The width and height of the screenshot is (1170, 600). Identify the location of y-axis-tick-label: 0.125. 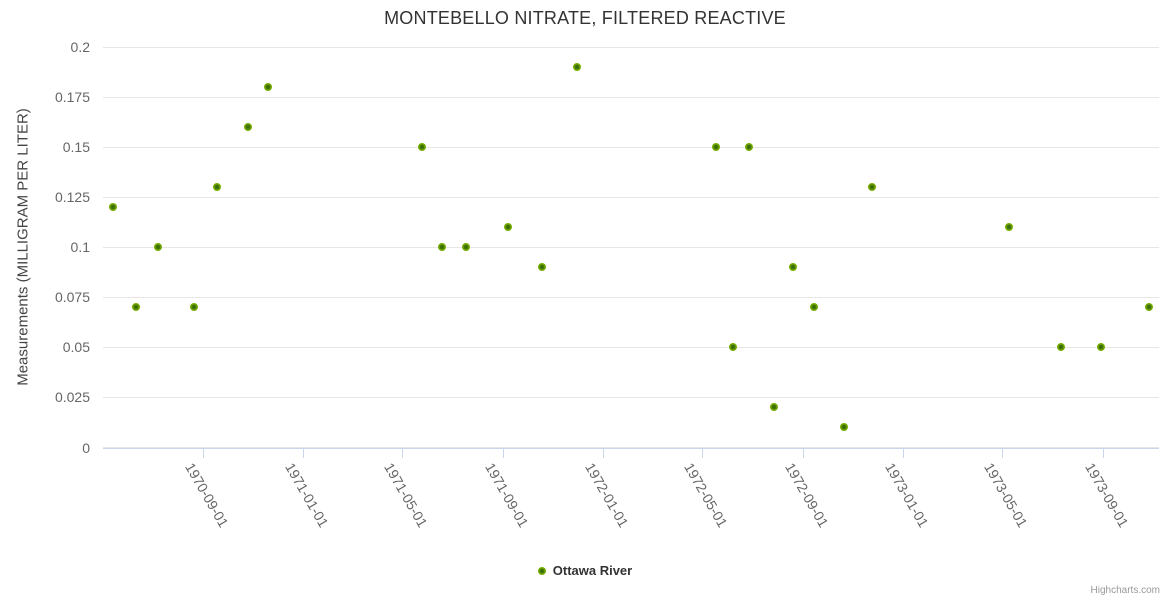
(72, 197).